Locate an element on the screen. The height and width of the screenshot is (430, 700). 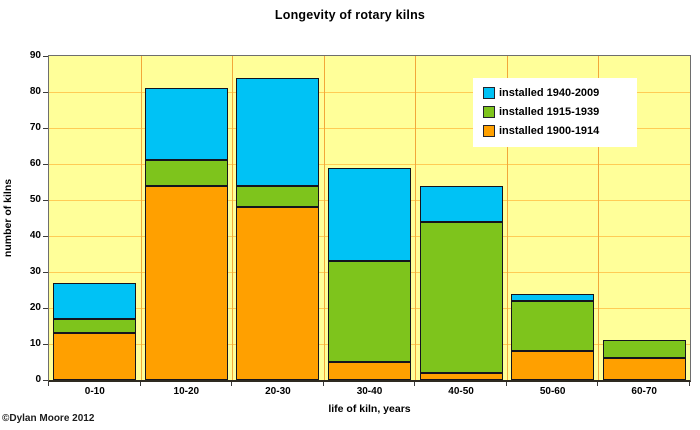
chart-title: Longevity of rotary kilns is located at coordinates (350, 15).